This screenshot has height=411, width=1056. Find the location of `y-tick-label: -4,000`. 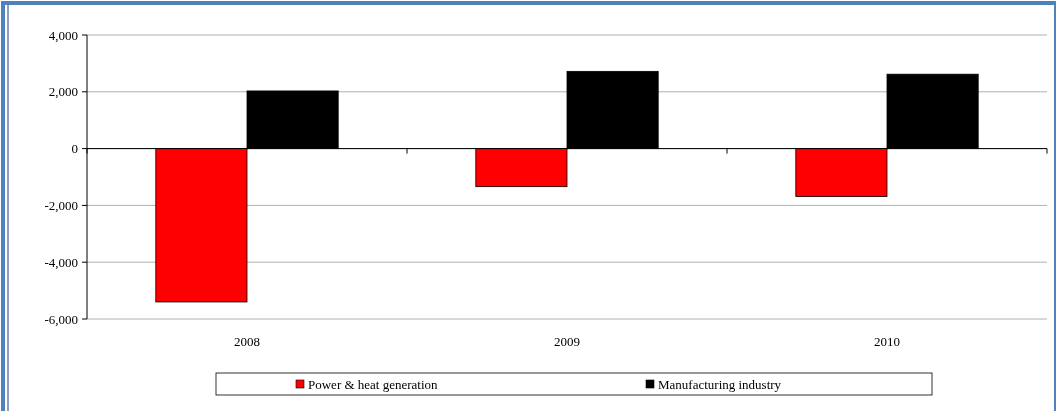

y-tick-label: -4,000 is located at coordinates (61, 262).